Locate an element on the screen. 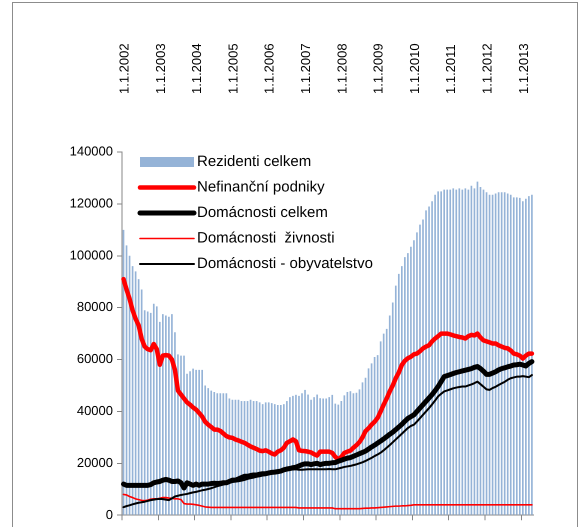 This screenshot has width=582, height=527. y-tick-label: 0 is located at coordinates (109, 514).